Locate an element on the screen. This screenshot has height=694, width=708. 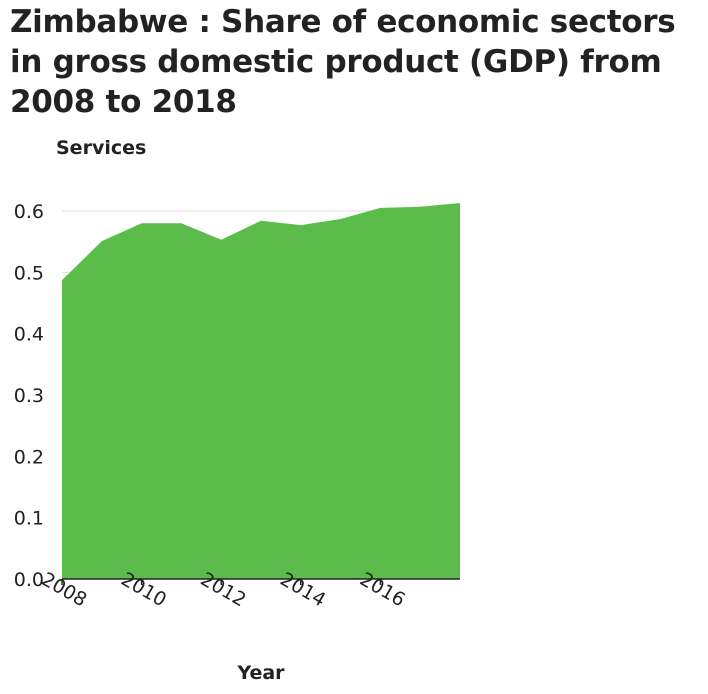
y-axis: 0.0 0.1 0.2 0.3 0.4 0.5 0.6 is located at coordinates (29, 396).